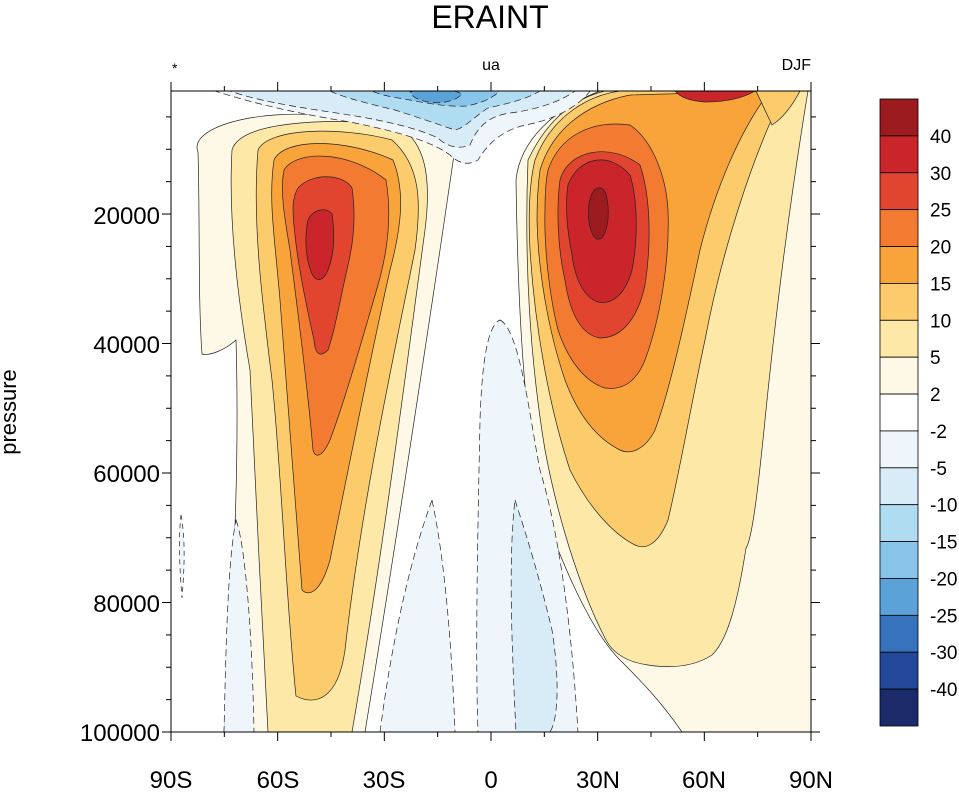 Image resolution: width=959 pixels, height=798 pixels. Describe the element at coordinates (943, 690) in the screenshot. I see `colorbar-label: -40` at that location.